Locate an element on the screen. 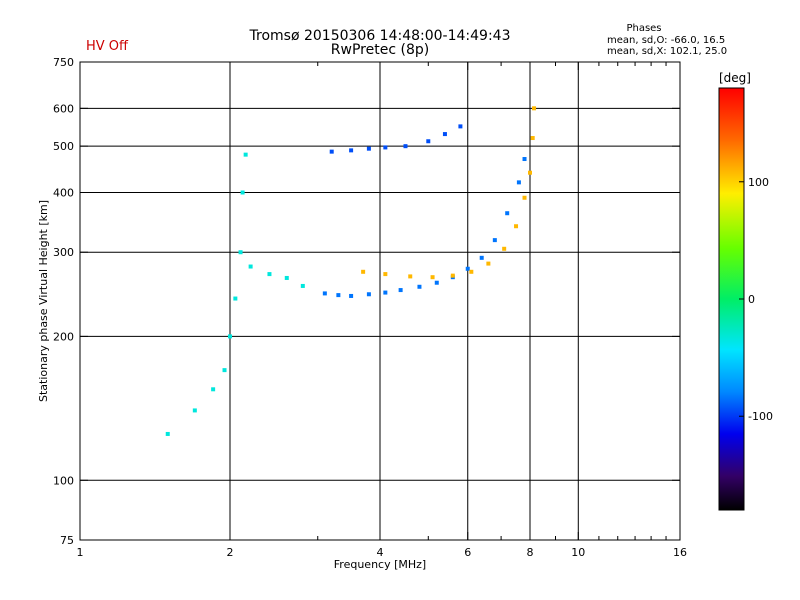 The height and width of the screenshot is (600, 800). y-tick-label: 500 is located at coordinates (63, 146).